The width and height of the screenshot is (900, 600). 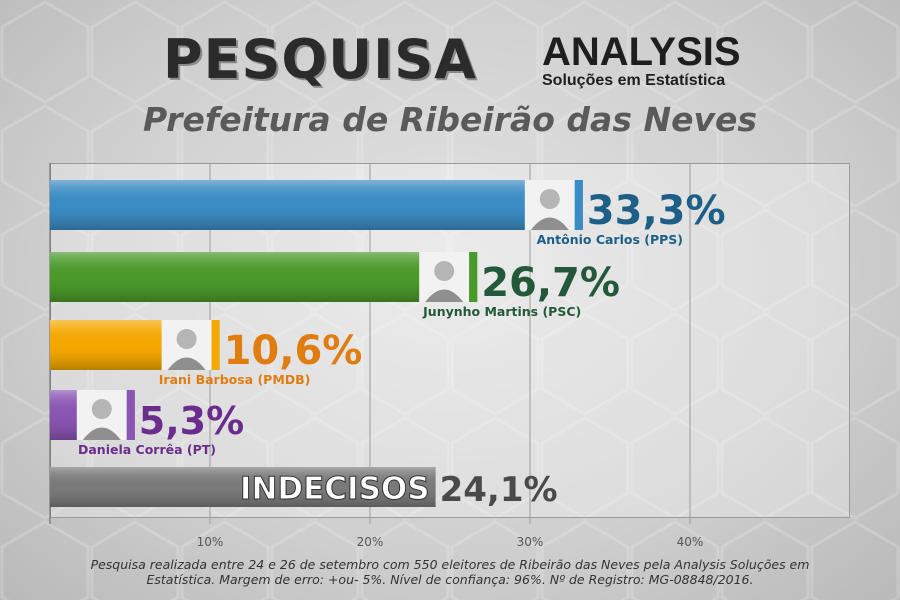 I want to click on value-label: 10,6%, so click(x=293, y=351).